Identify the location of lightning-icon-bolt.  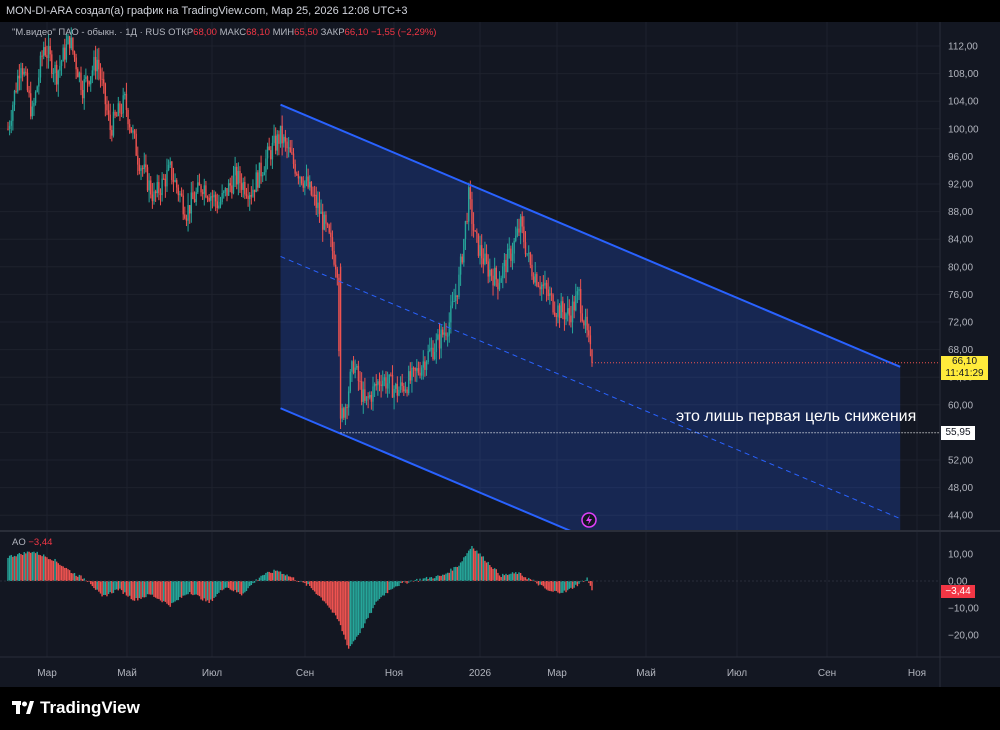
(589, 520).